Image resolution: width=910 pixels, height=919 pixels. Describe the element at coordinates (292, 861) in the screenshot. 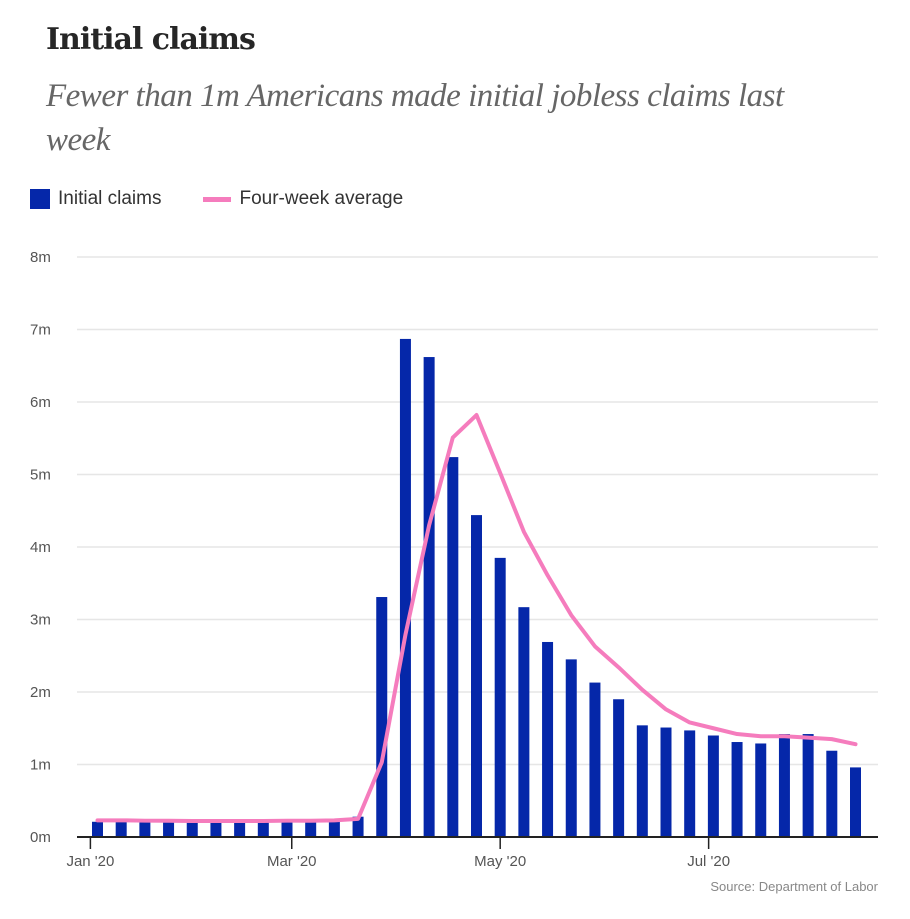

I see `x-tick-label: Mar '20` at that location.